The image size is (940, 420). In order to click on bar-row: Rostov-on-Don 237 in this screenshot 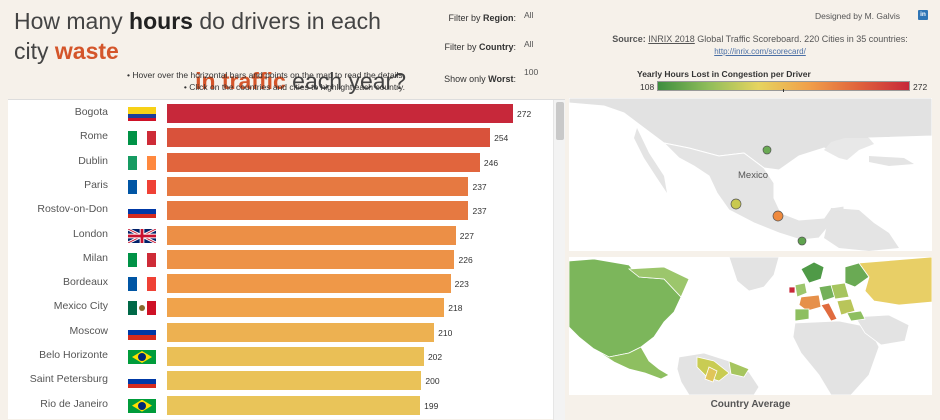, I will do `click(280, 210)`.